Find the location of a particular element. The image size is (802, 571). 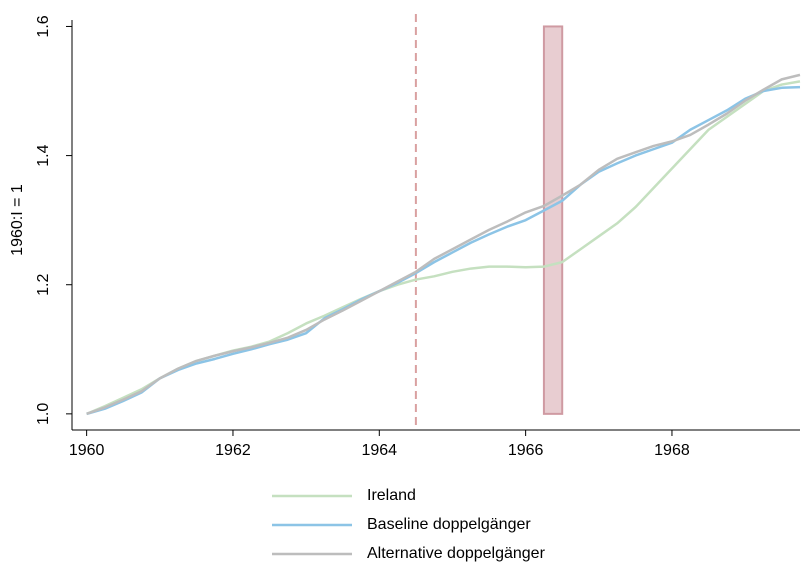

legend-label: Alternative doppelgänger is located at coordinates (456, 553).